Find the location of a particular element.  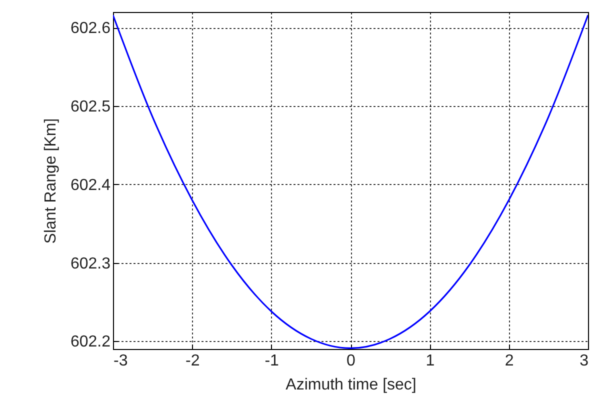

y-tick-label: 602.4 is located at coordinates (90, 185).